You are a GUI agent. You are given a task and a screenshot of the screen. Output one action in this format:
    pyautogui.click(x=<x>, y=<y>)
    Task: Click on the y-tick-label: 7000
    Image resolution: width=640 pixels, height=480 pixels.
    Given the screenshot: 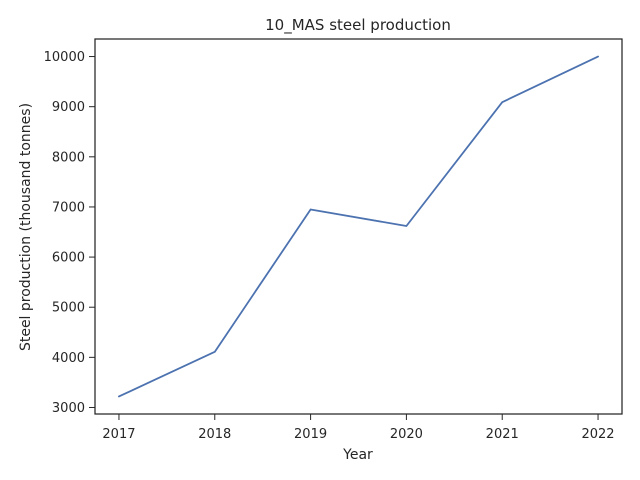 What is the action you would take?
    pyautogui.click(x=68, y=207)
    